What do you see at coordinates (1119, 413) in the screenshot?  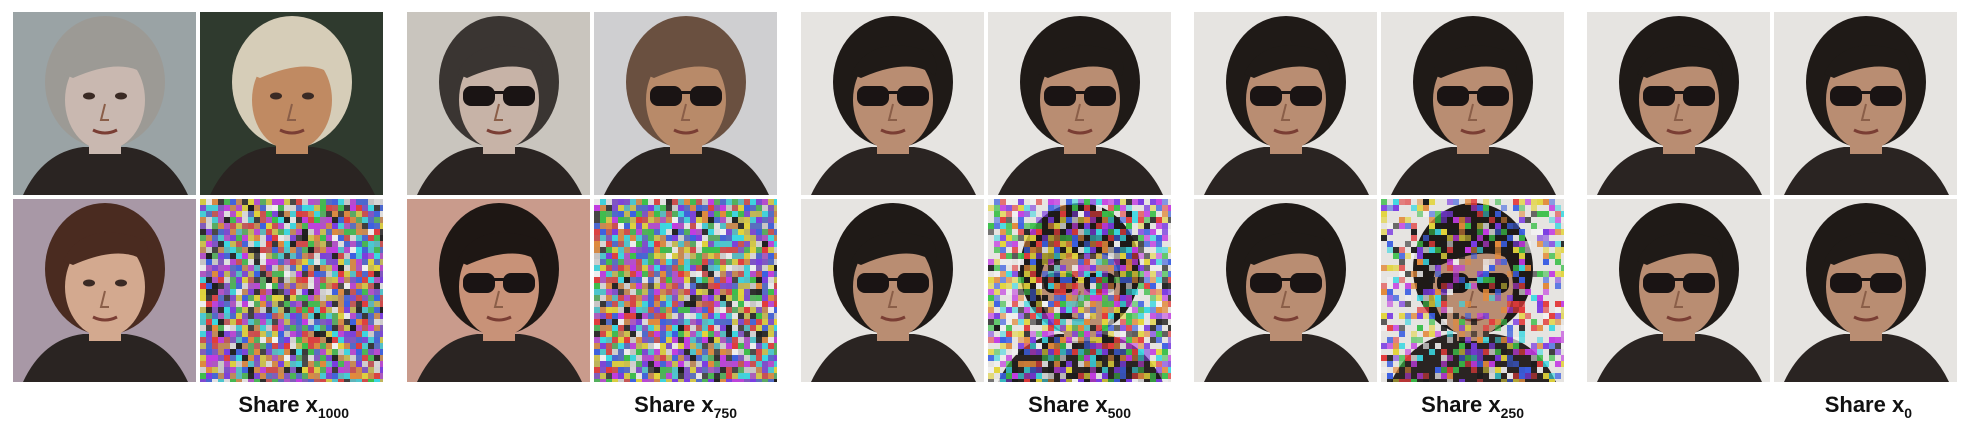 I see `caption-subscript: 500` at bounding box center [1119, 413].